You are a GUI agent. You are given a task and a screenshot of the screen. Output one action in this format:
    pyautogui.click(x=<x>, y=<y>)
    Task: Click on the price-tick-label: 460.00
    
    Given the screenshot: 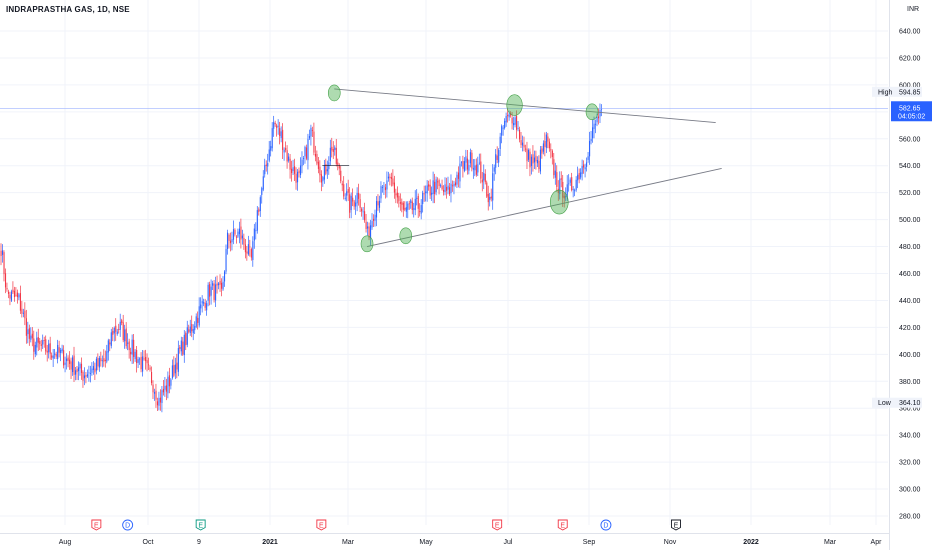 What is the action you would take?
    pyautogui.click(x=910, y=274)
    